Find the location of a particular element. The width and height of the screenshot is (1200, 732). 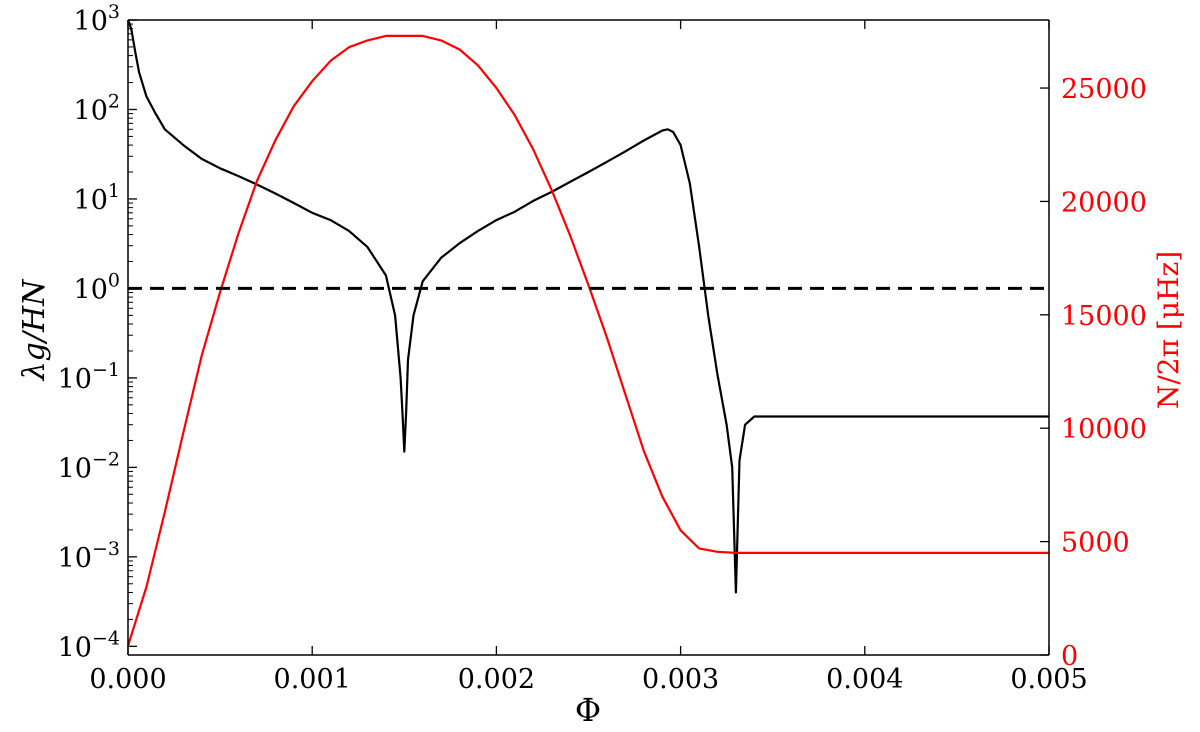

y-right-tick-label: 15000 is located at coordinates (1104, 316).